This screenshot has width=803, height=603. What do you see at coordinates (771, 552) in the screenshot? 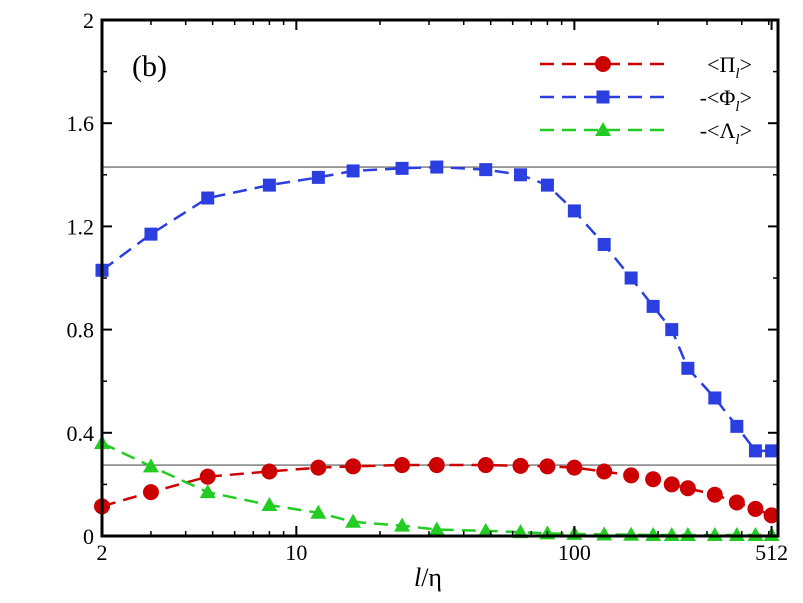
I see `x-tick-label: 512` at bounding box center [771, 552].